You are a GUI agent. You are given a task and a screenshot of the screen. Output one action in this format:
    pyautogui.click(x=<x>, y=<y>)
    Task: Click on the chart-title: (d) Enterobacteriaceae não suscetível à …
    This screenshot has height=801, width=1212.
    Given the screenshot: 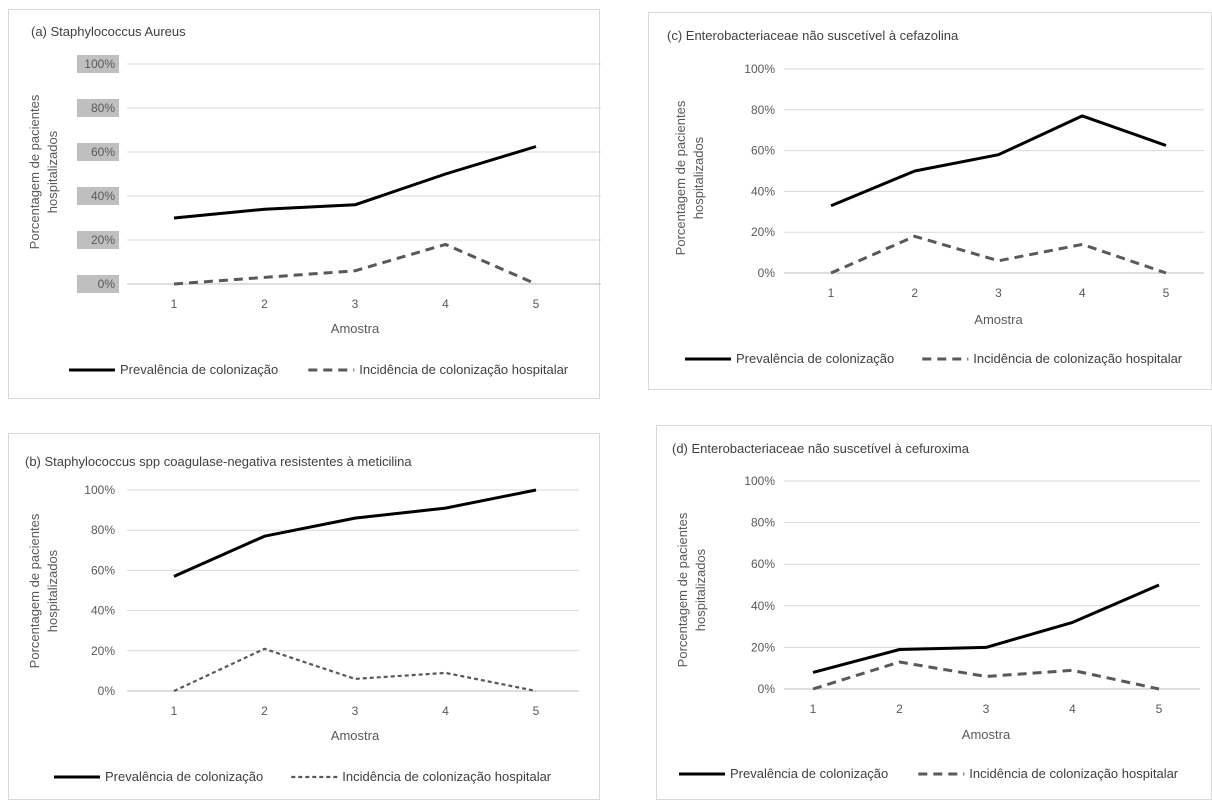 What is the action you would take?
    pyautogui.click(x=821, y=448)
    